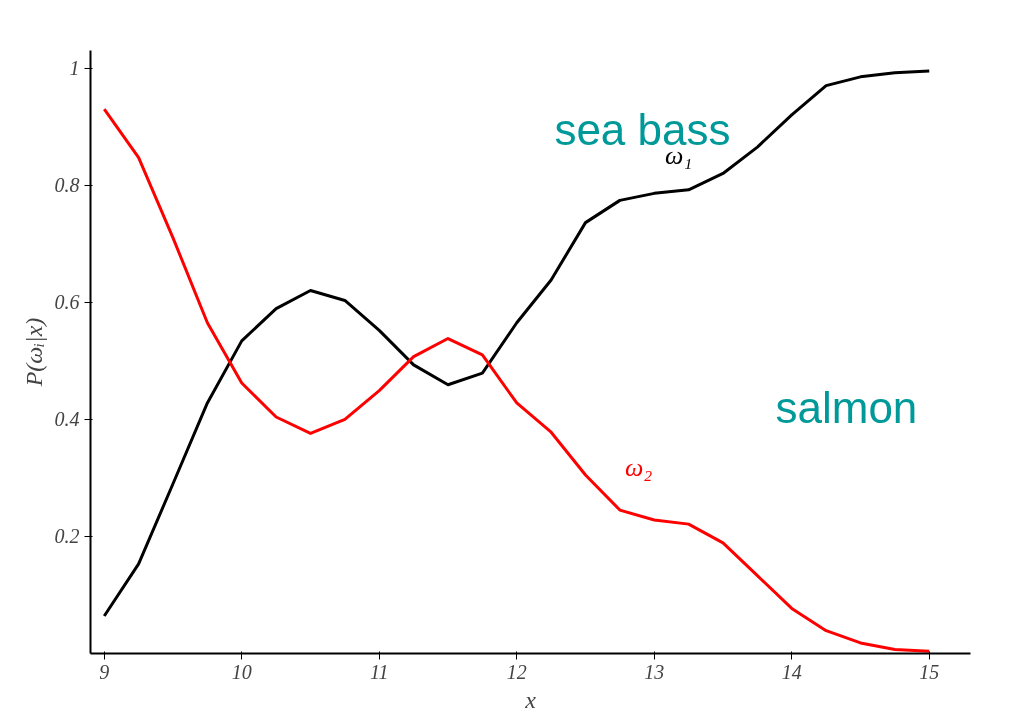 This screenshot has height=724, width=1019. What do you see at coordinates (516, 671) in the screenshot?
I see `x-tick-label: 12` at bounding box center [516, 671].